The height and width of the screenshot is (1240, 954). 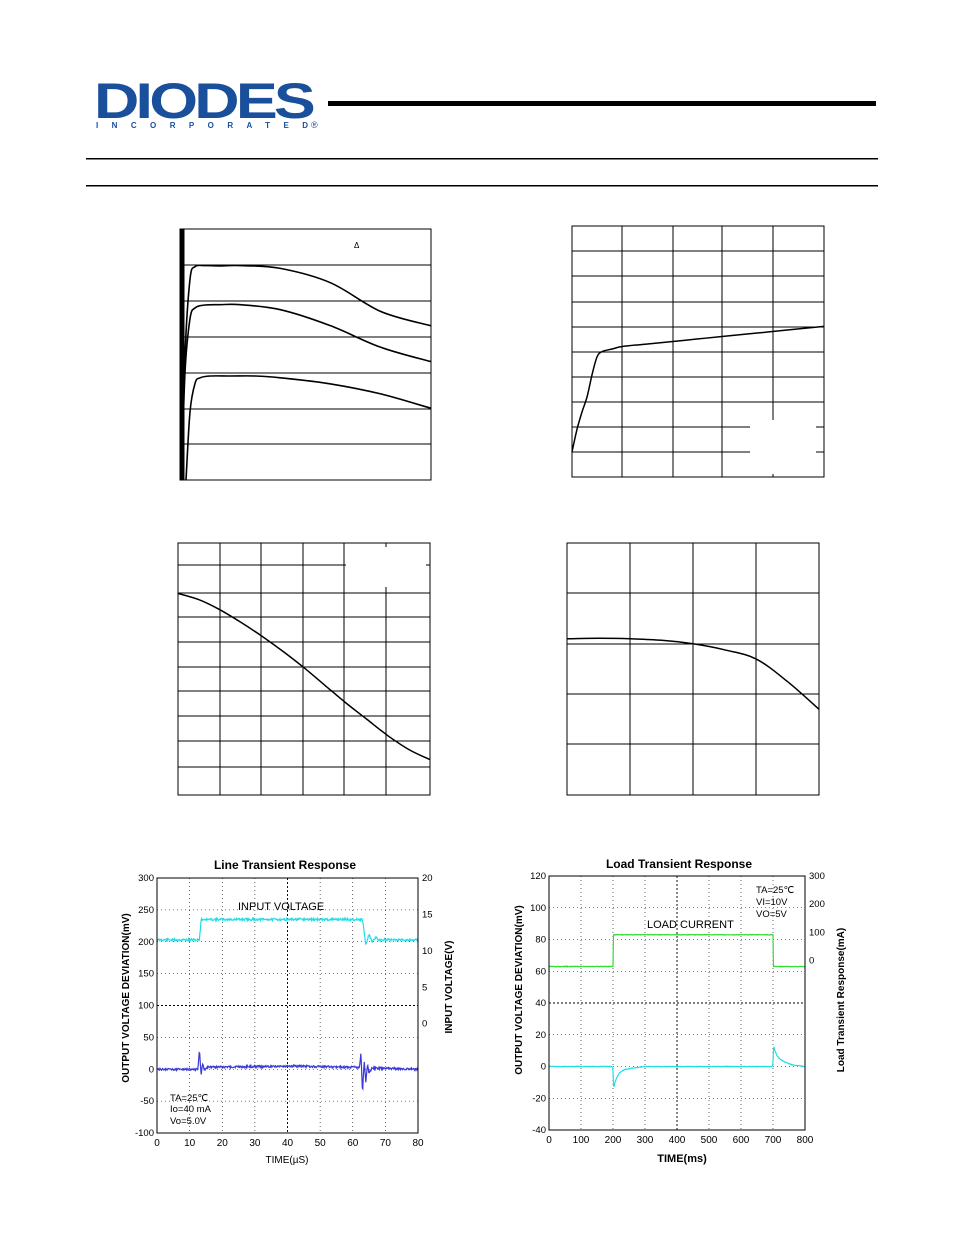 I want to click on line-transient-title: Line Transient Response, so click(x=285, y=865).